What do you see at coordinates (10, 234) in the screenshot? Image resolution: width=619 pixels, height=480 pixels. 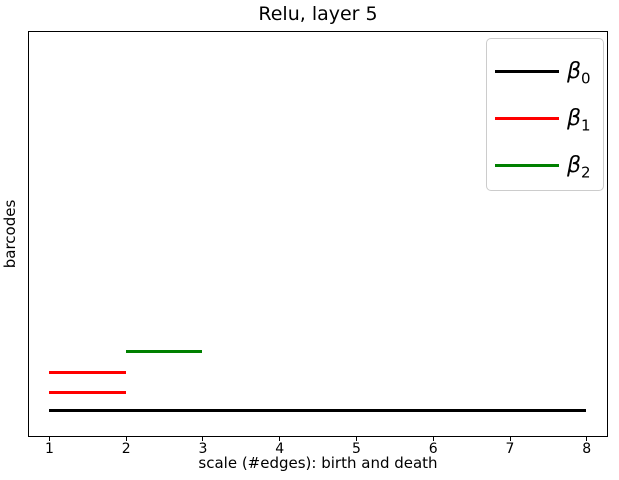 I see `y-axis-label: barcodes` at bounding box center [10, 234].